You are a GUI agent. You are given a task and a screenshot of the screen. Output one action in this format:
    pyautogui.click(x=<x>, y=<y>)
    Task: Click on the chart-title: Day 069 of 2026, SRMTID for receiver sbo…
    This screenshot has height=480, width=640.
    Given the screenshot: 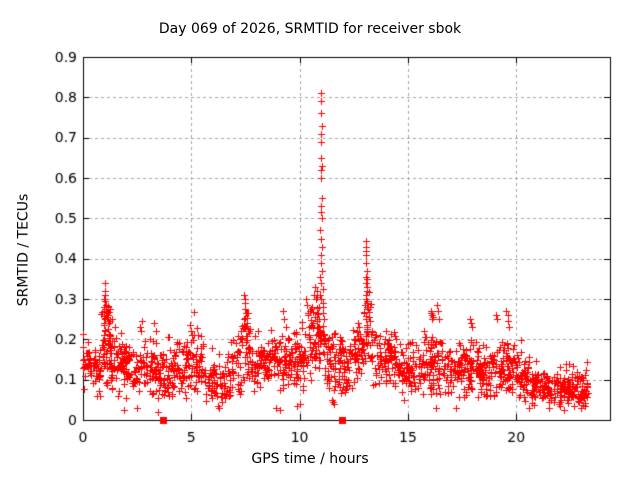 What is the action you would take?
    pyautogui.click(x=310, y=29)
    